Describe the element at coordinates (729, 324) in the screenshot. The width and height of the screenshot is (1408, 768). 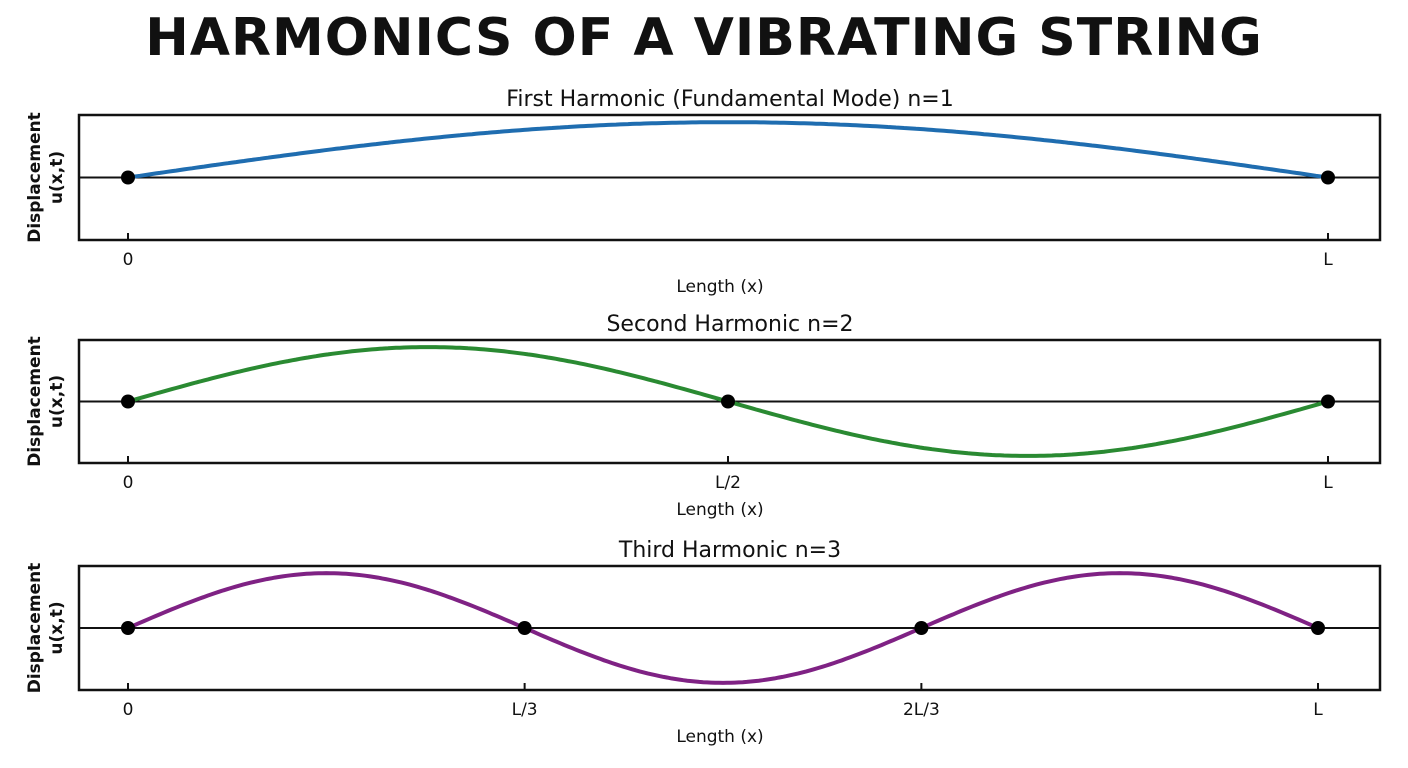
I see `panel-title: Second Harmonic n=2` at that location.